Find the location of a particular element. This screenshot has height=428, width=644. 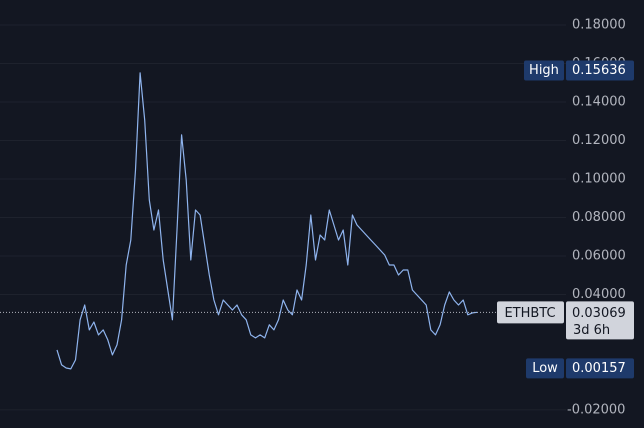

y-tick-label: 0.10000 is located at coordinates (599, 178).